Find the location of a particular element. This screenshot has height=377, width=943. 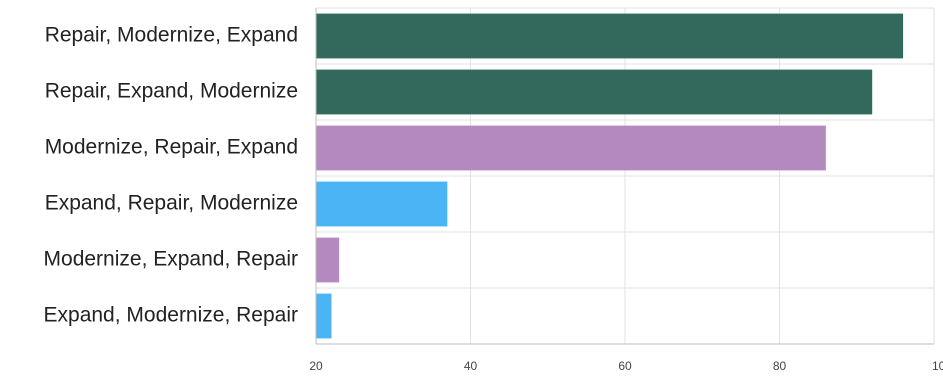

category-label: Expand, Repair, Modernize is located at coordinates (171, 203).